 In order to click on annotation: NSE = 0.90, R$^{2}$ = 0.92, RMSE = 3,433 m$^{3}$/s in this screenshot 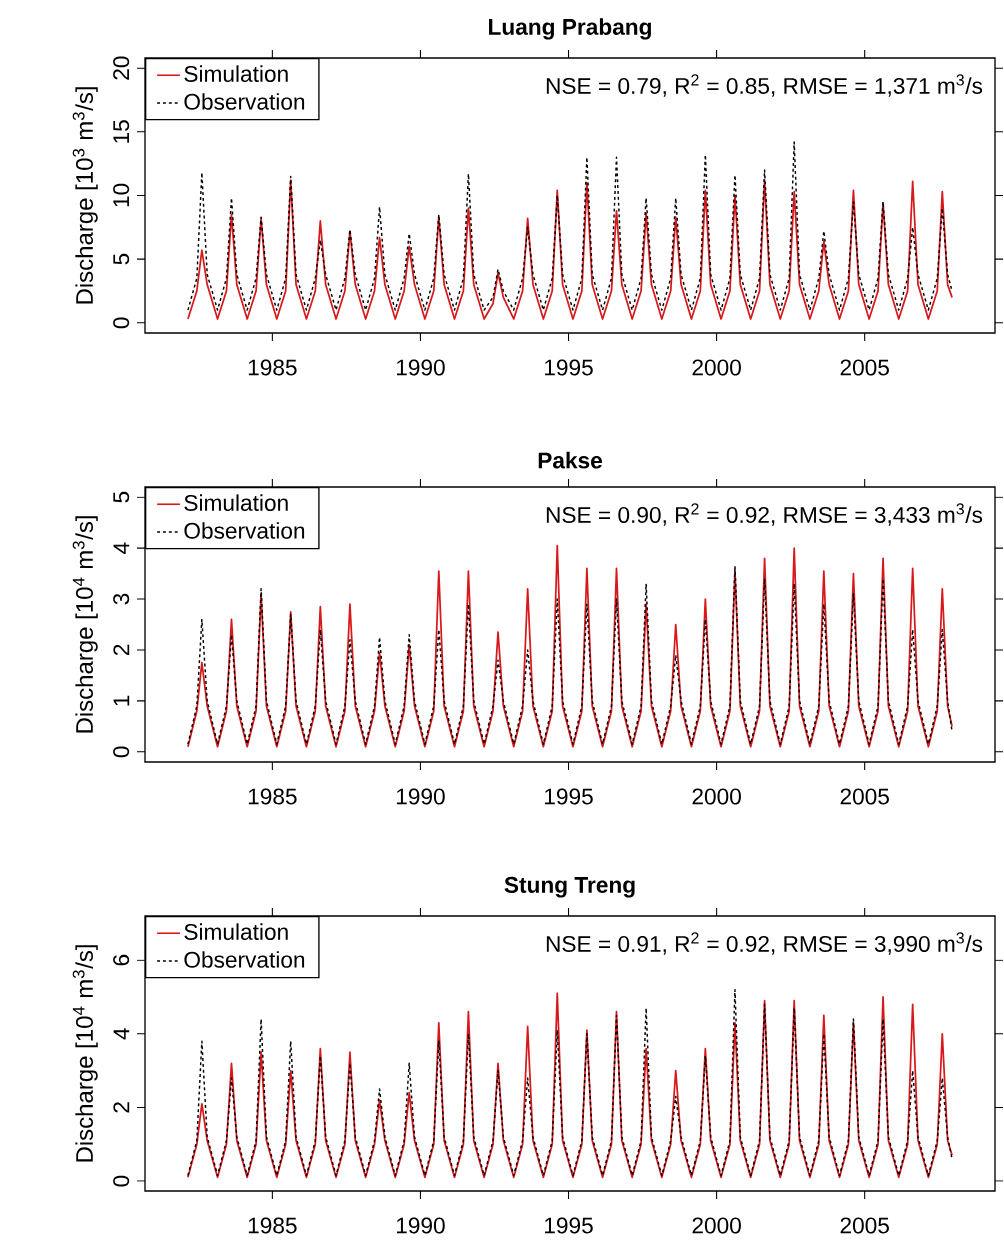, I will do `click(765, 514)`.